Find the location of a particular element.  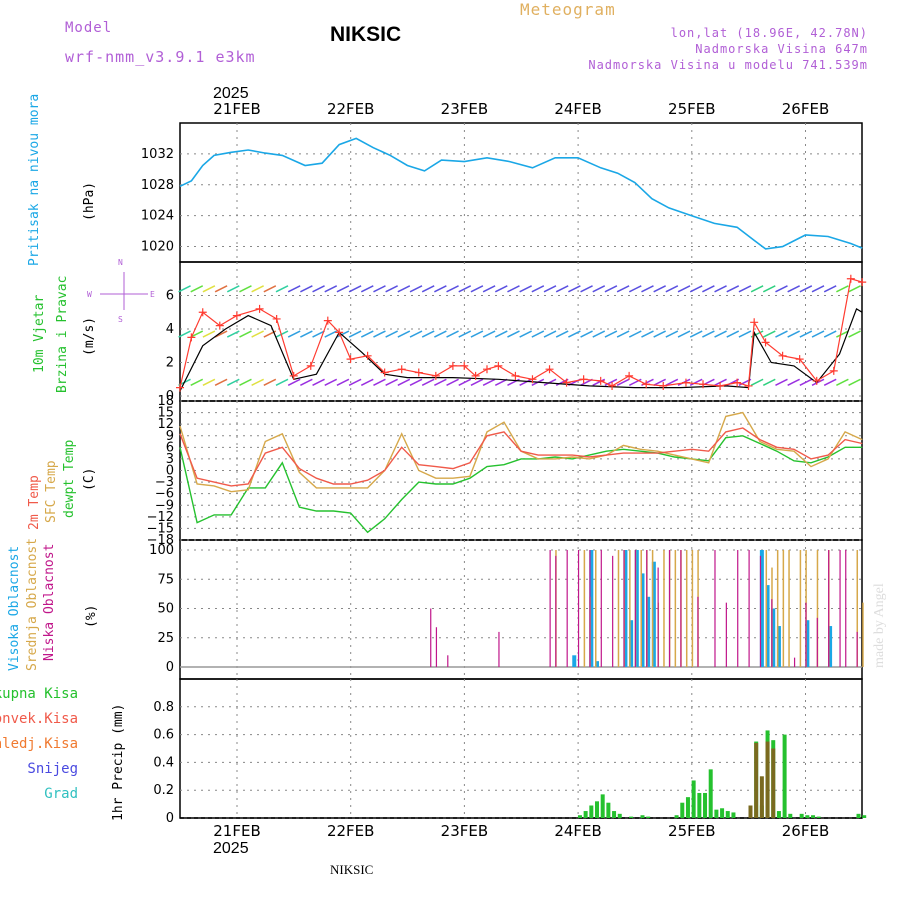

pressure-tick-label: 1020 is located at coordinates (157, 247).